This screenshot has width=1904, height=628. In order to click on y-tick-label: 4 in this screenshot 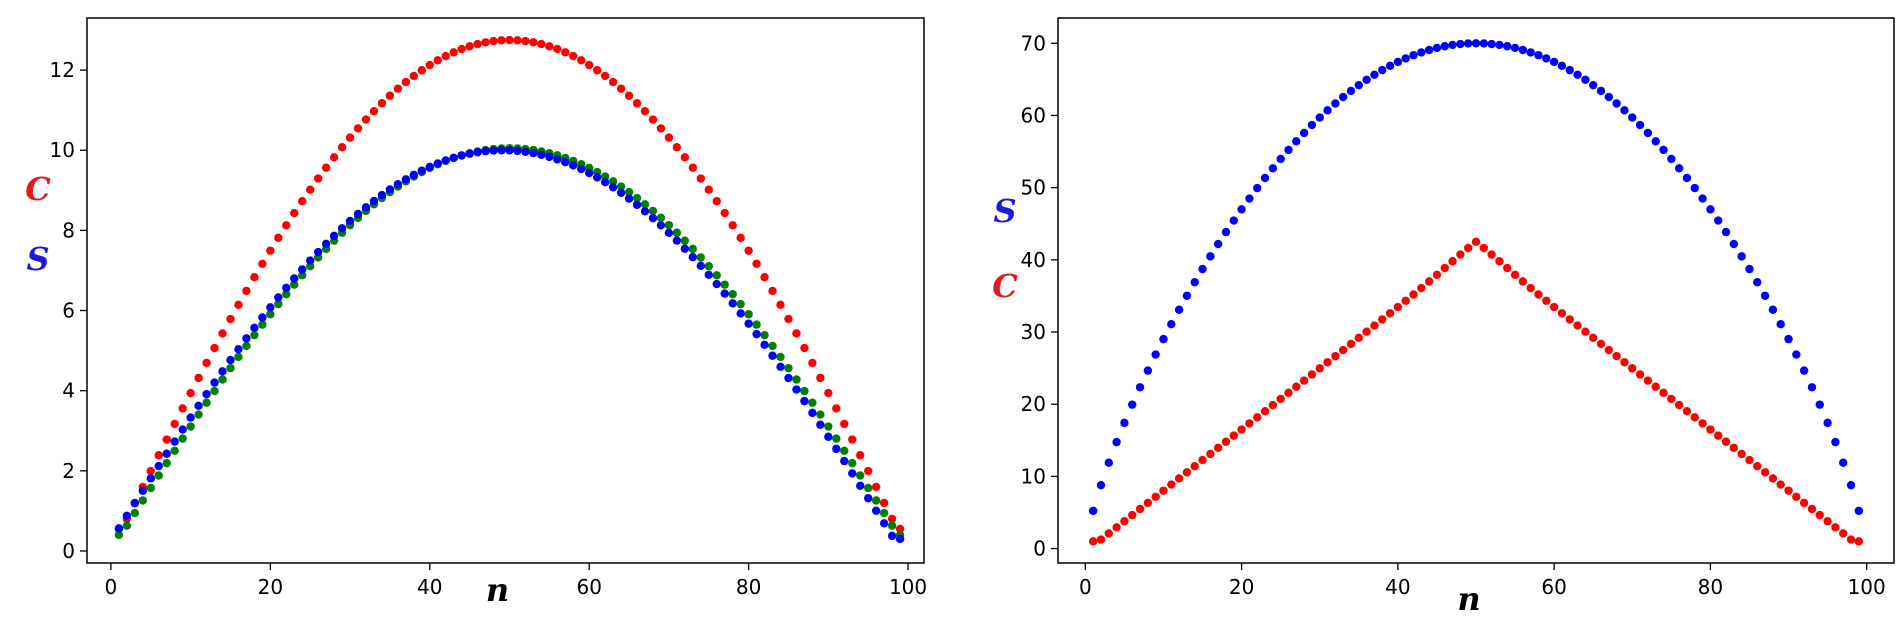, I will do `click(68, 391)`.